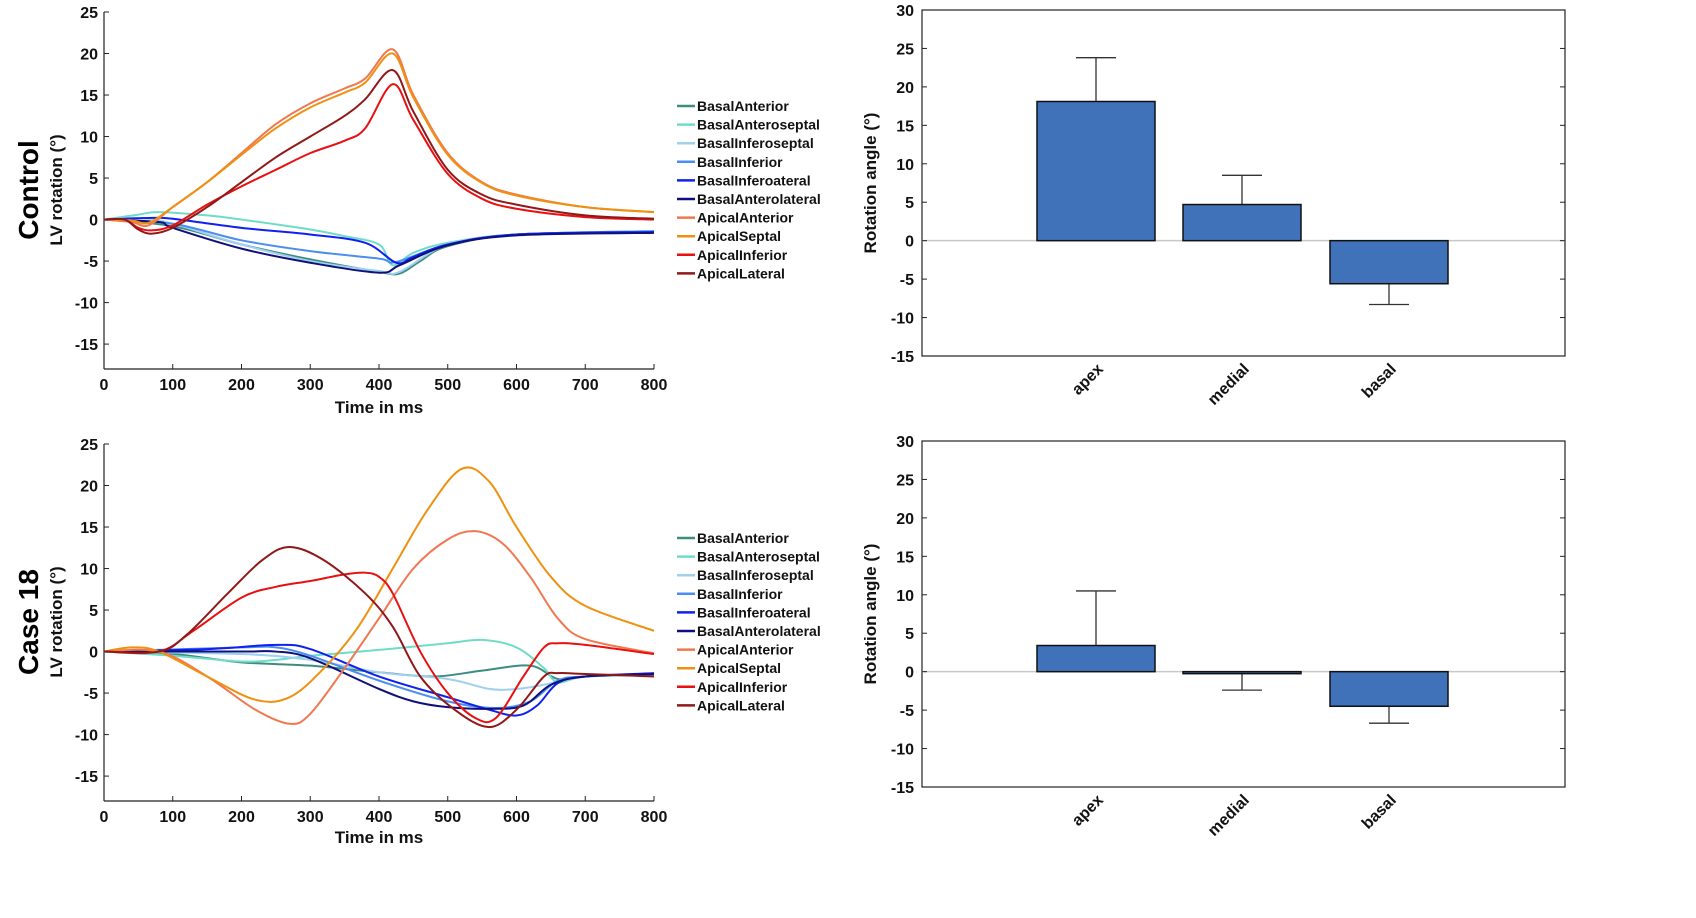 Image resolution: width=1696 pixels, height=918 pixels. What do you see at coordinates (870, 183) in the screenshot?
I see `y-axis-label: Rotation angle (°)` at bounding box center [870, 183].